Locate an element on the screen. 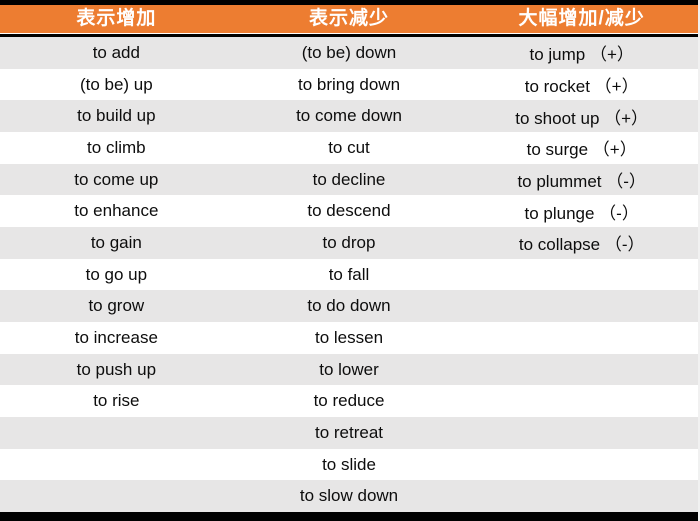 The image size is (700, 521). table-cell: to decline is located at coordinates (349, 179).